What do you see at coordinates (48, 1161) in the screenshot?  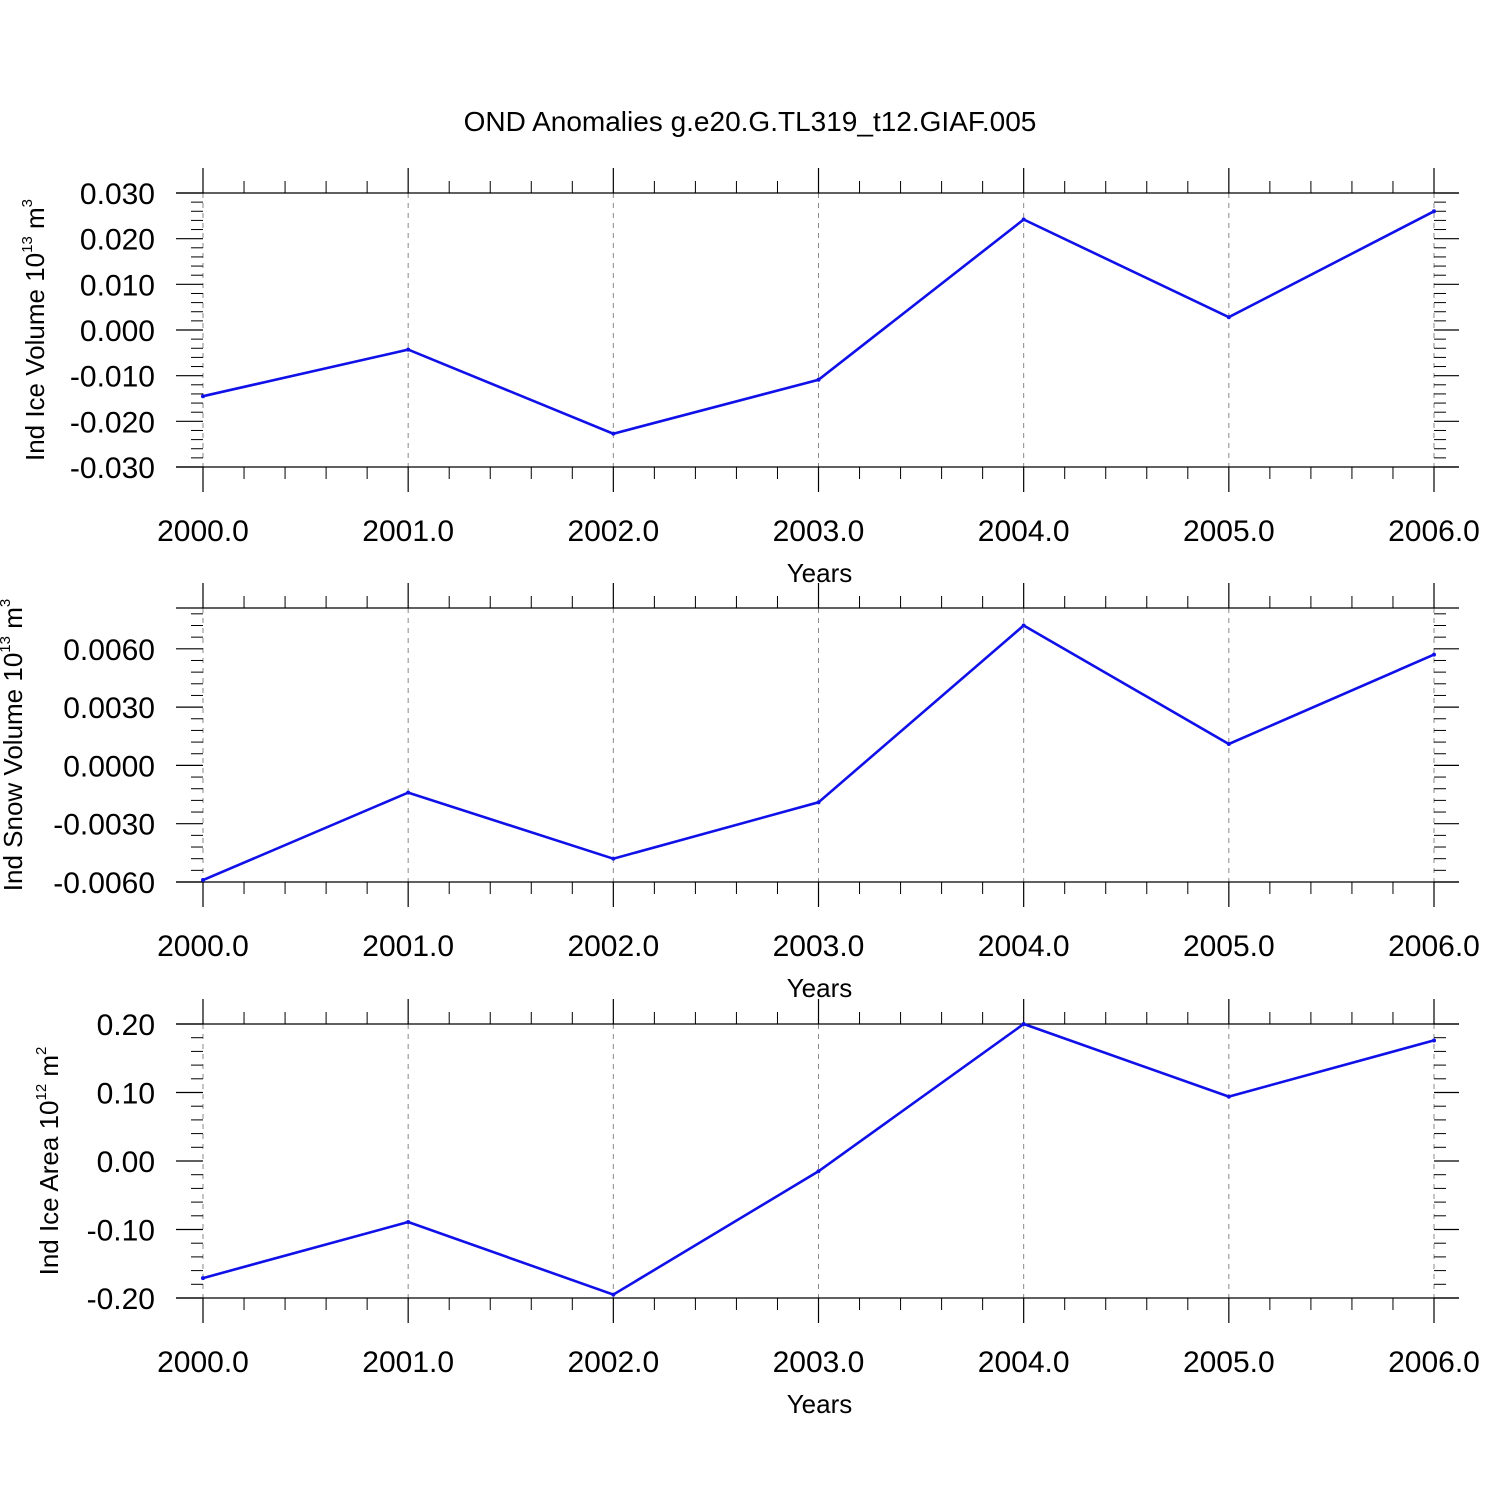 I see `y-axis-label: Ind Ice Area 1012 m2` at bounding box center [48, 1161].